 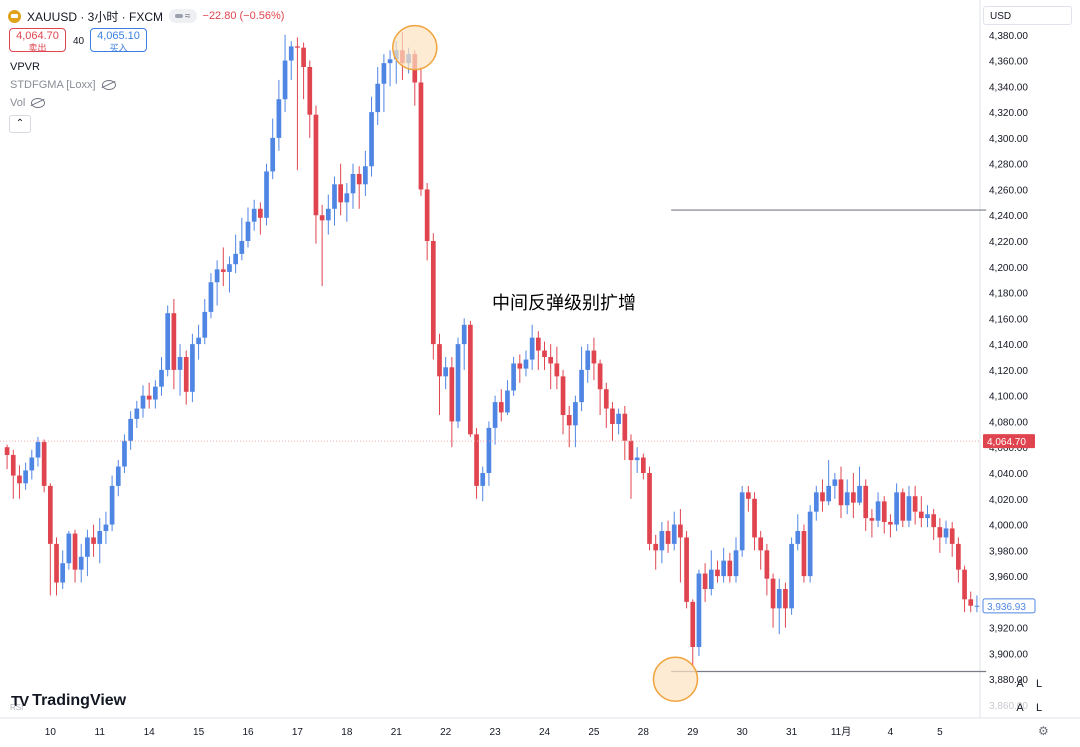 What do you see at coordinates (1020, 684) in the screenshot?
I see `auto-scale-button: A` at bounding box center [1020, 684].